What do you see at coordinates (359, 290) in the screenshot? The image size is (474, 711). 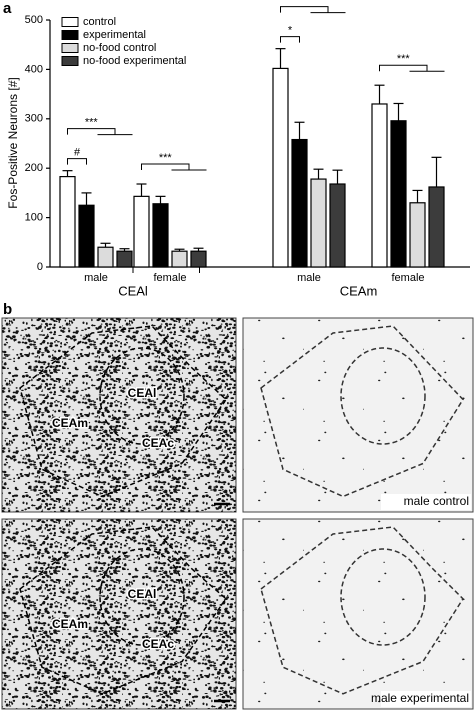 I see `group-label: CEAm` at bounding box center [359, 290].